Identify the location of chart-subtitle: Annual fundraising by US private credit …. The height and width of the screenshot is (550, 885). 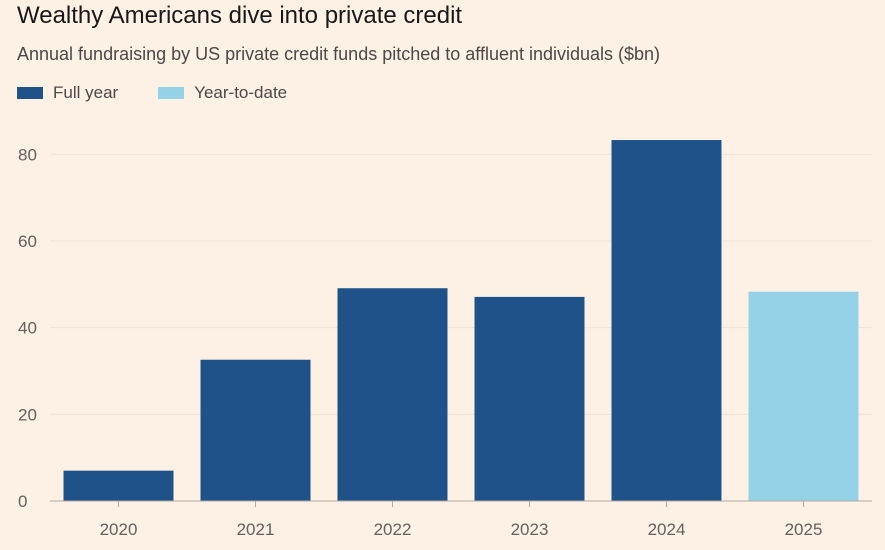
(339, 54).